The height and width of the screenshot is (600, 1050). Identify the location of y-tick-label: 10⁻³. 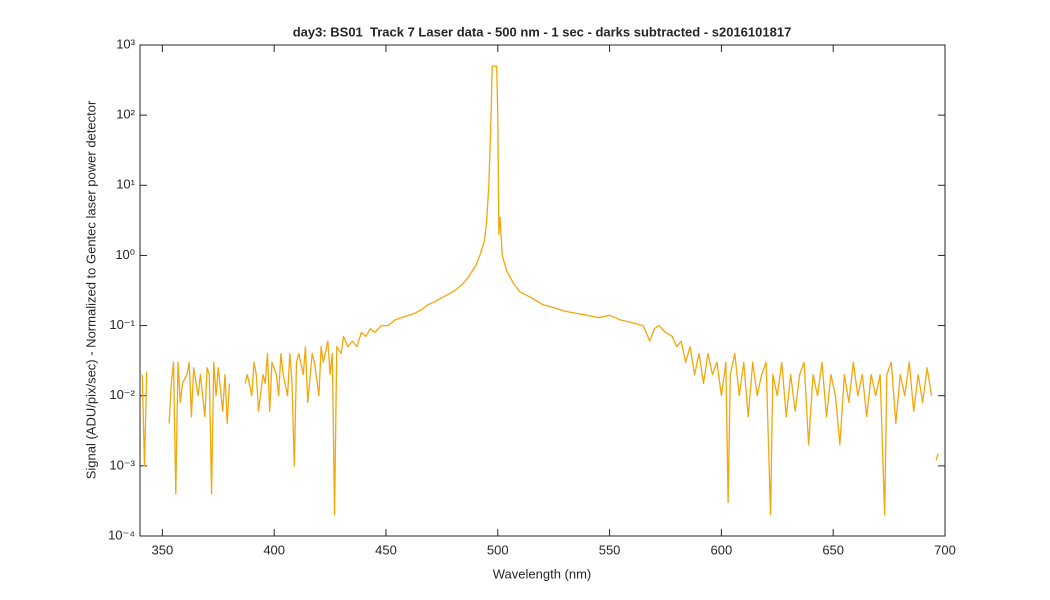
(122, 464).